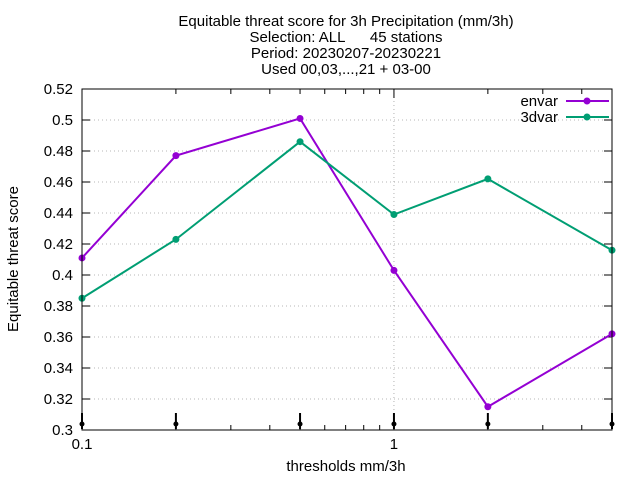 The image size is (640, 480). Describe the element at coordinates (394, 444) in the screenshot. I see `x-tick-label: 1` at that location.